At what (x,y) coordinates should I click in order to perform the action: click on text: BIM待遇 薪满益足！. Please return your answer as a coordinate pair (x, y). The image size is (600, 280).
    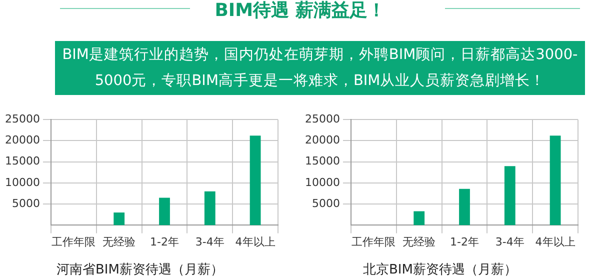
    Looking at the image, I should click on (300, 11).